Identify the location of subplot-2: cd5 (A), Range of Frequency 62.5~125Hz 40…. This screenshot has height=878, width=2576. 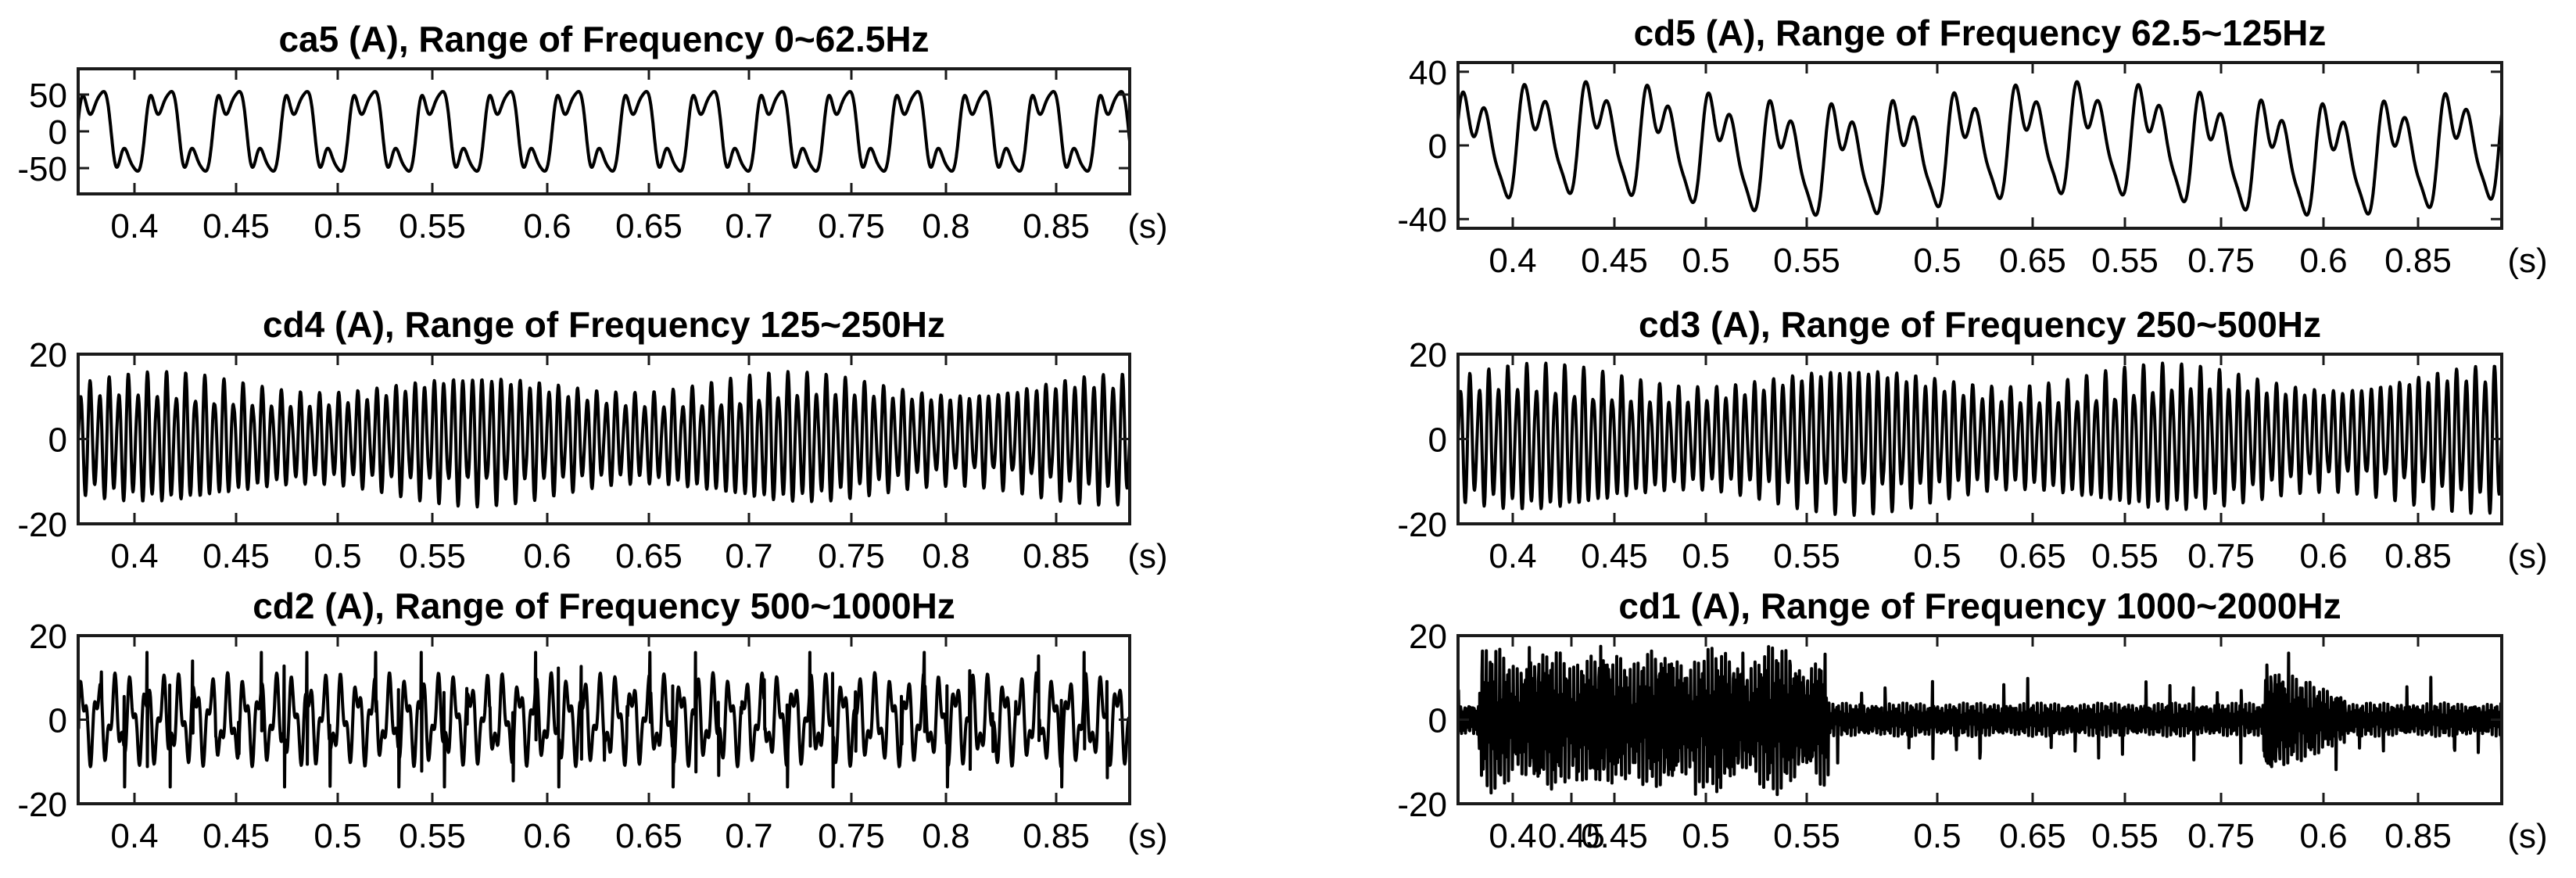
(1972, 147).